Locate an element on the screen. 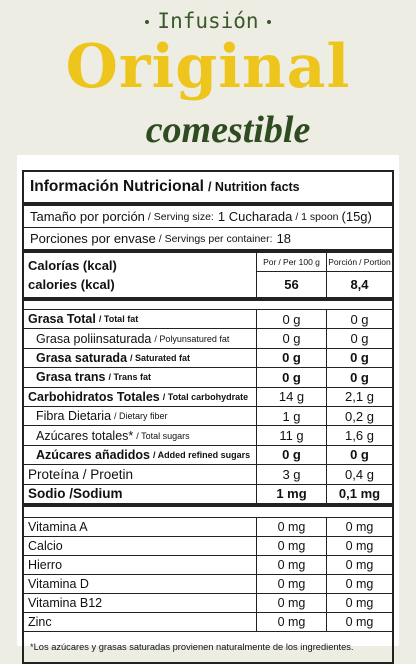 This screenshot has height=664, width=416. nutrient-name: Fibra Dietaria is located at coordinates (74, 416).